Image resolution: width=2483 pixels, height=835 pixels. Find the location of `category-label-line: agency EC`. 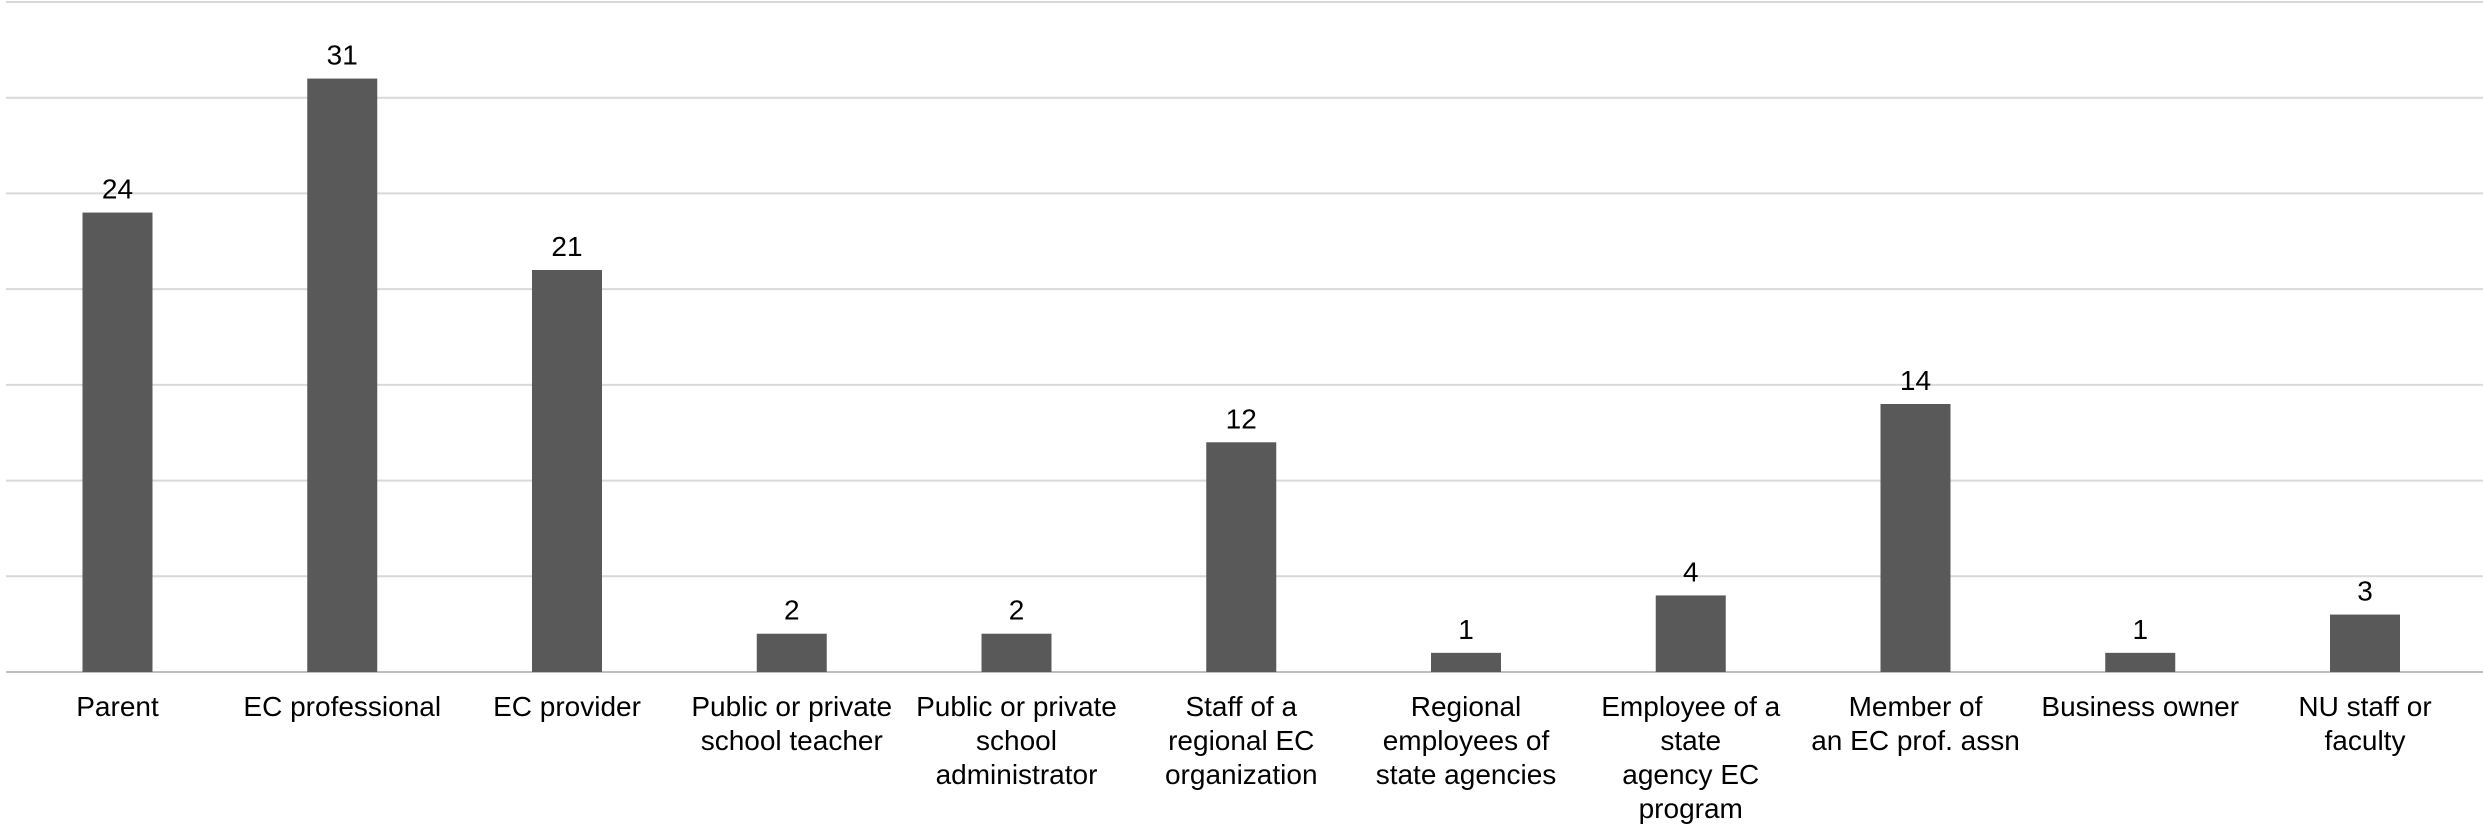

category-label-line: agency EC is located at coordinates (1690, 774).